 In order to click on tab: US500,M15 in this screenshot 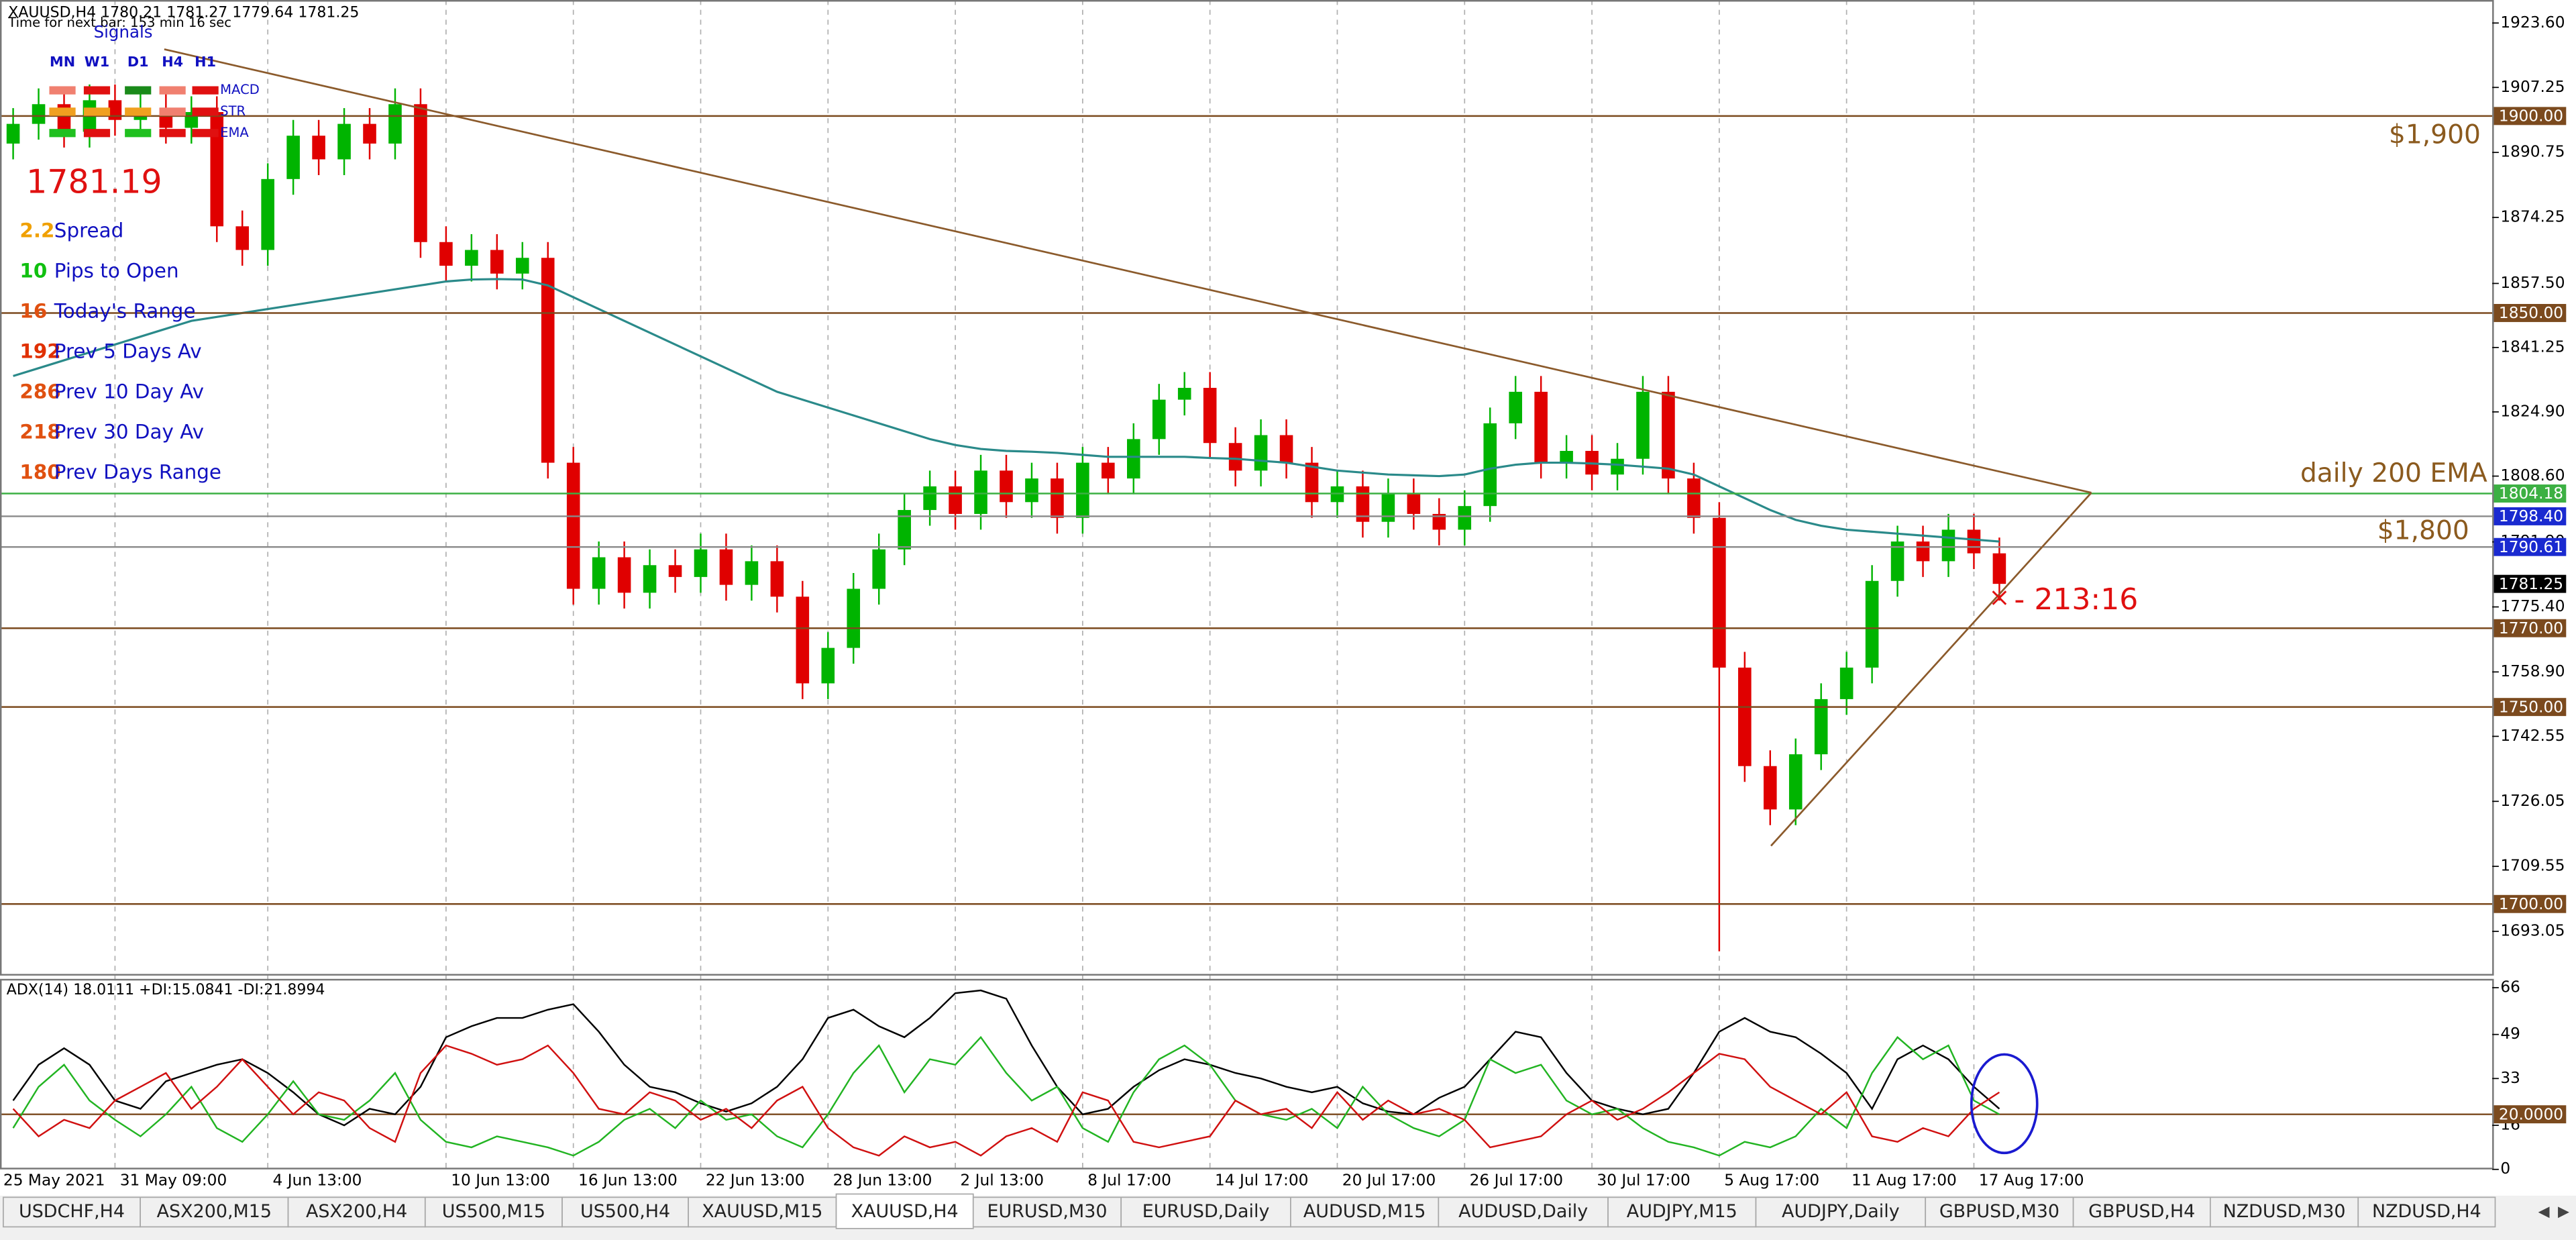, I will do `click(493, 1212)`.